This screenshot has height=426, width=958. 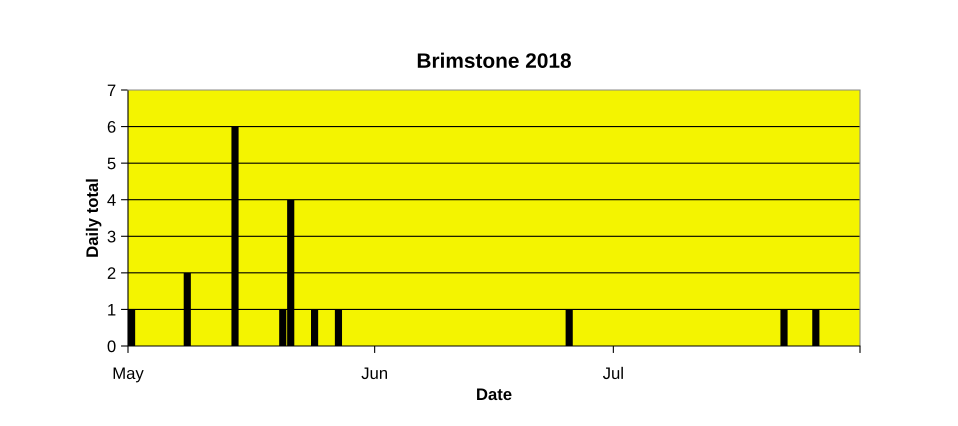 What do you see at coordinates (112, 90) in the screenshot?
I see `y-tick-label: 7` at bounding box center [112, 90].